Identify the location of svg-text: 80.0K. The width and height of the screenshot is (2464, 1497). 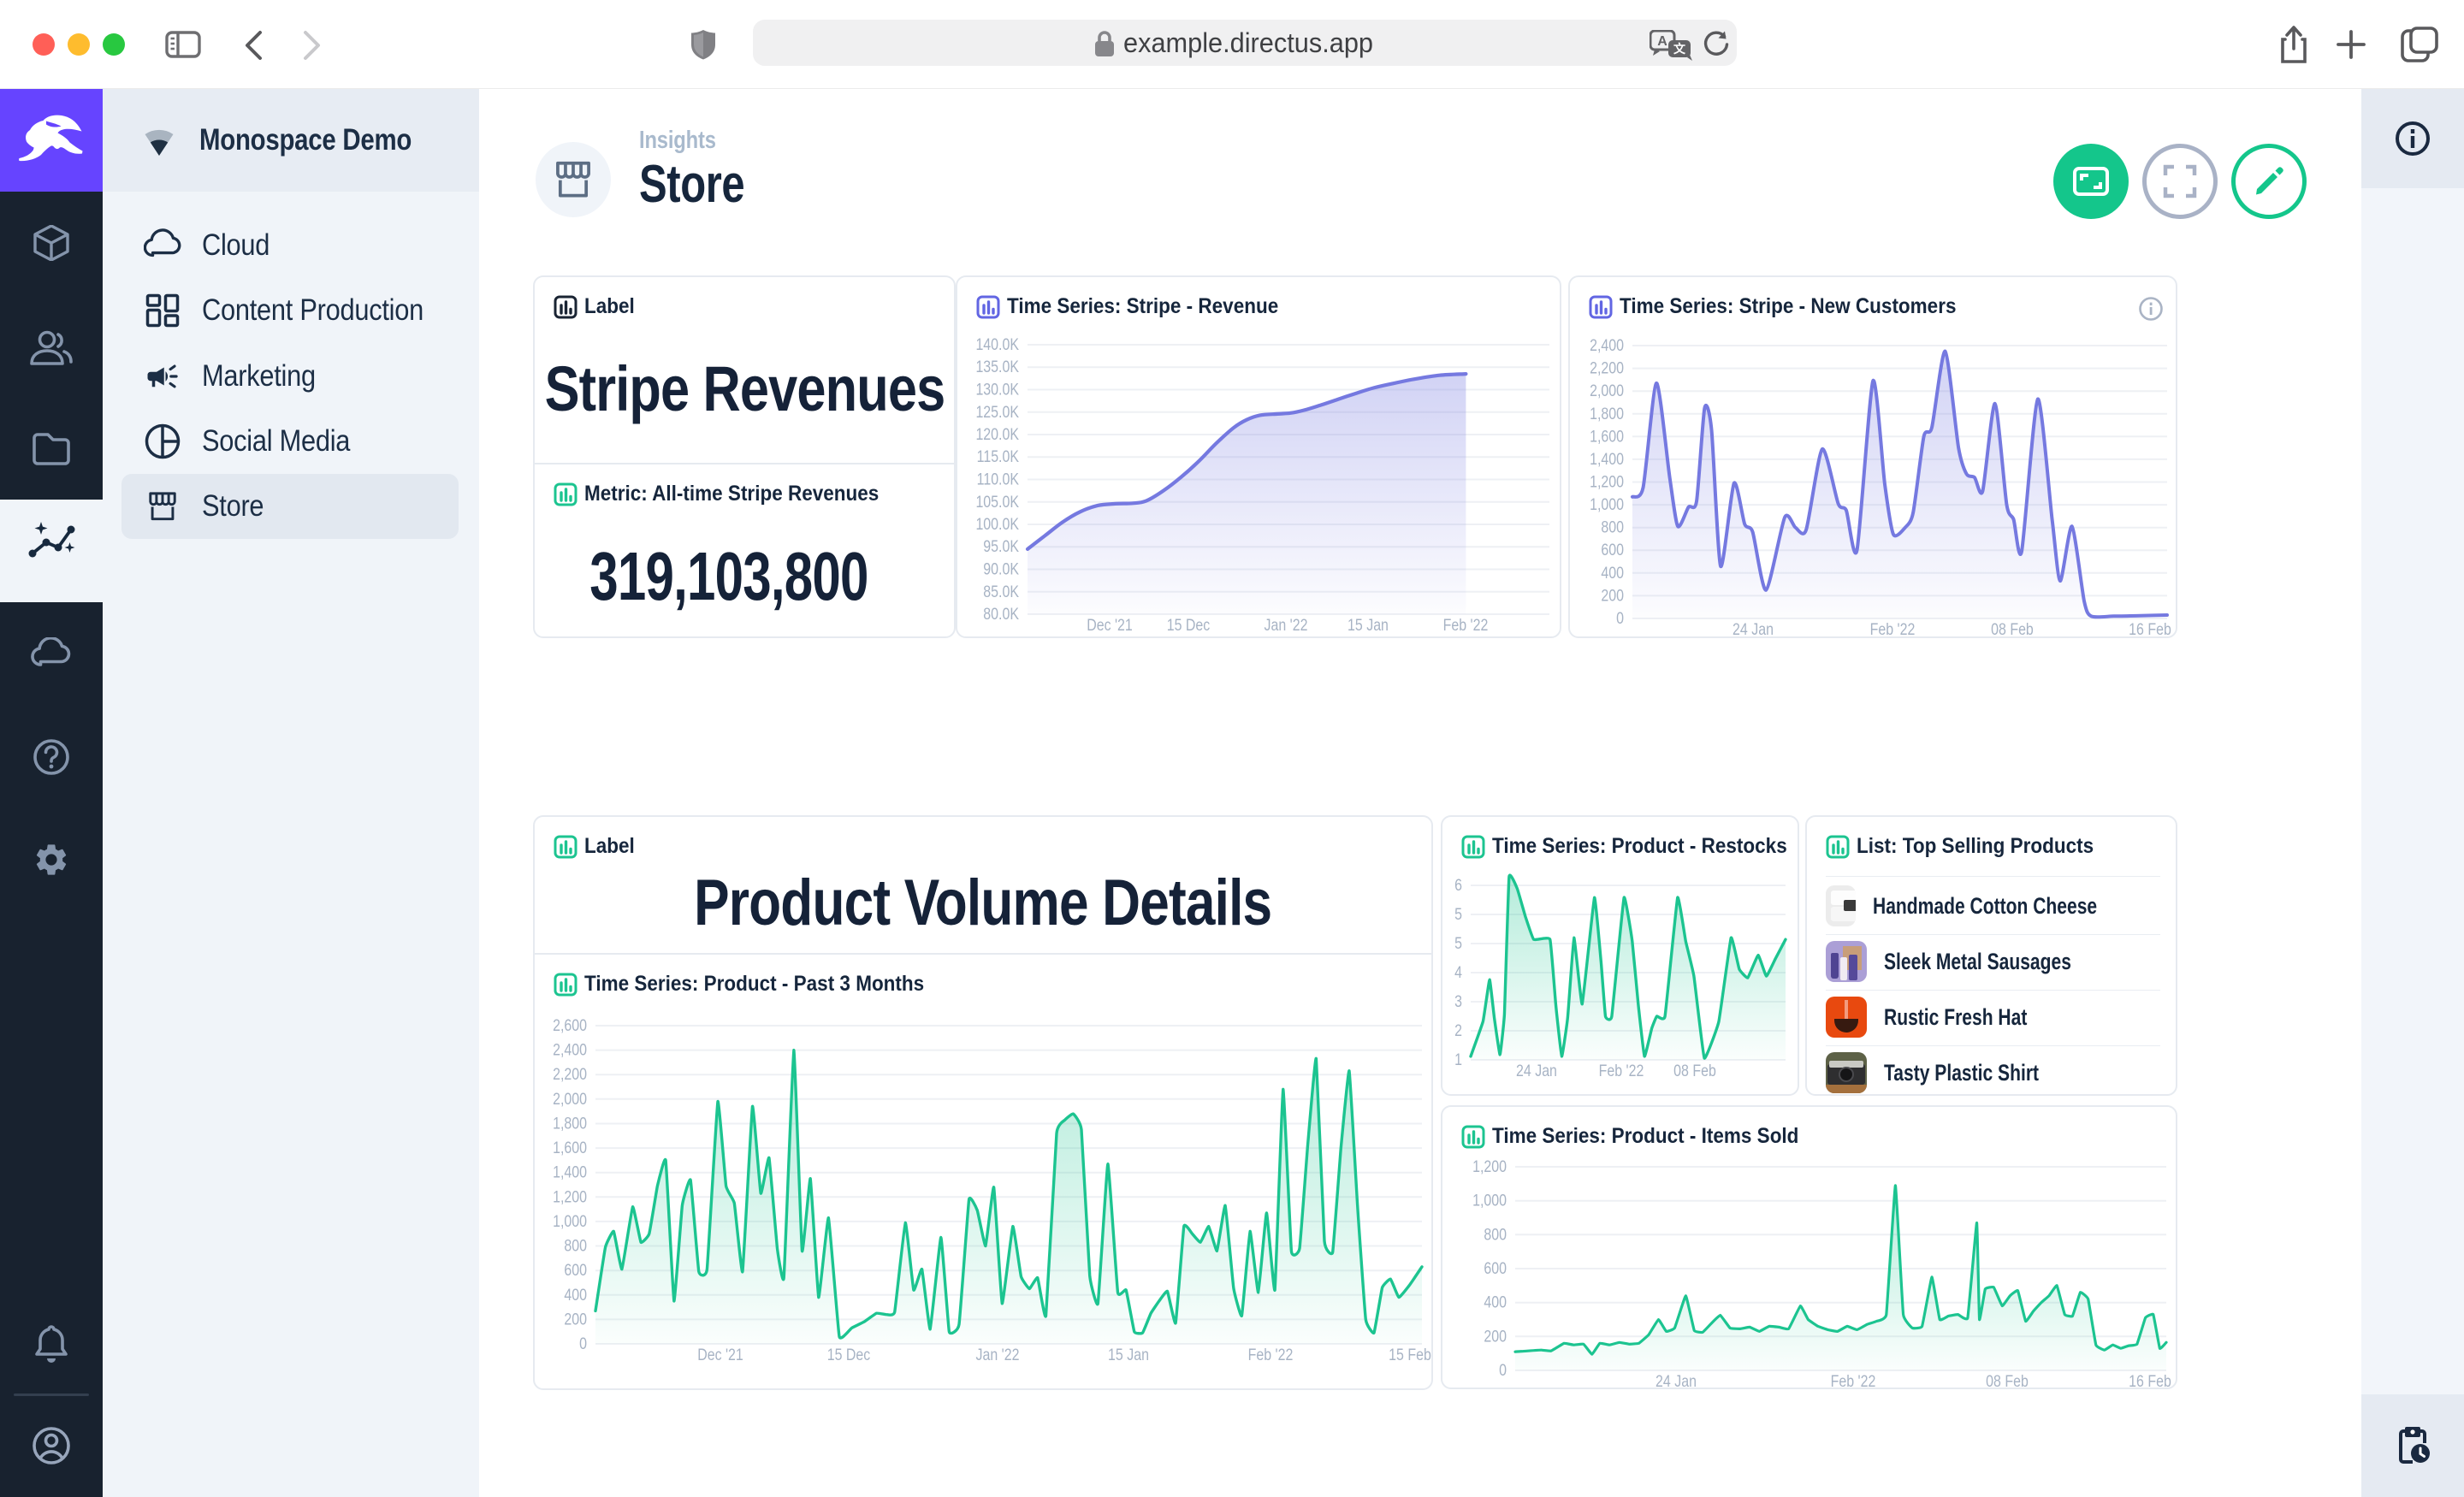
(1001, 614).